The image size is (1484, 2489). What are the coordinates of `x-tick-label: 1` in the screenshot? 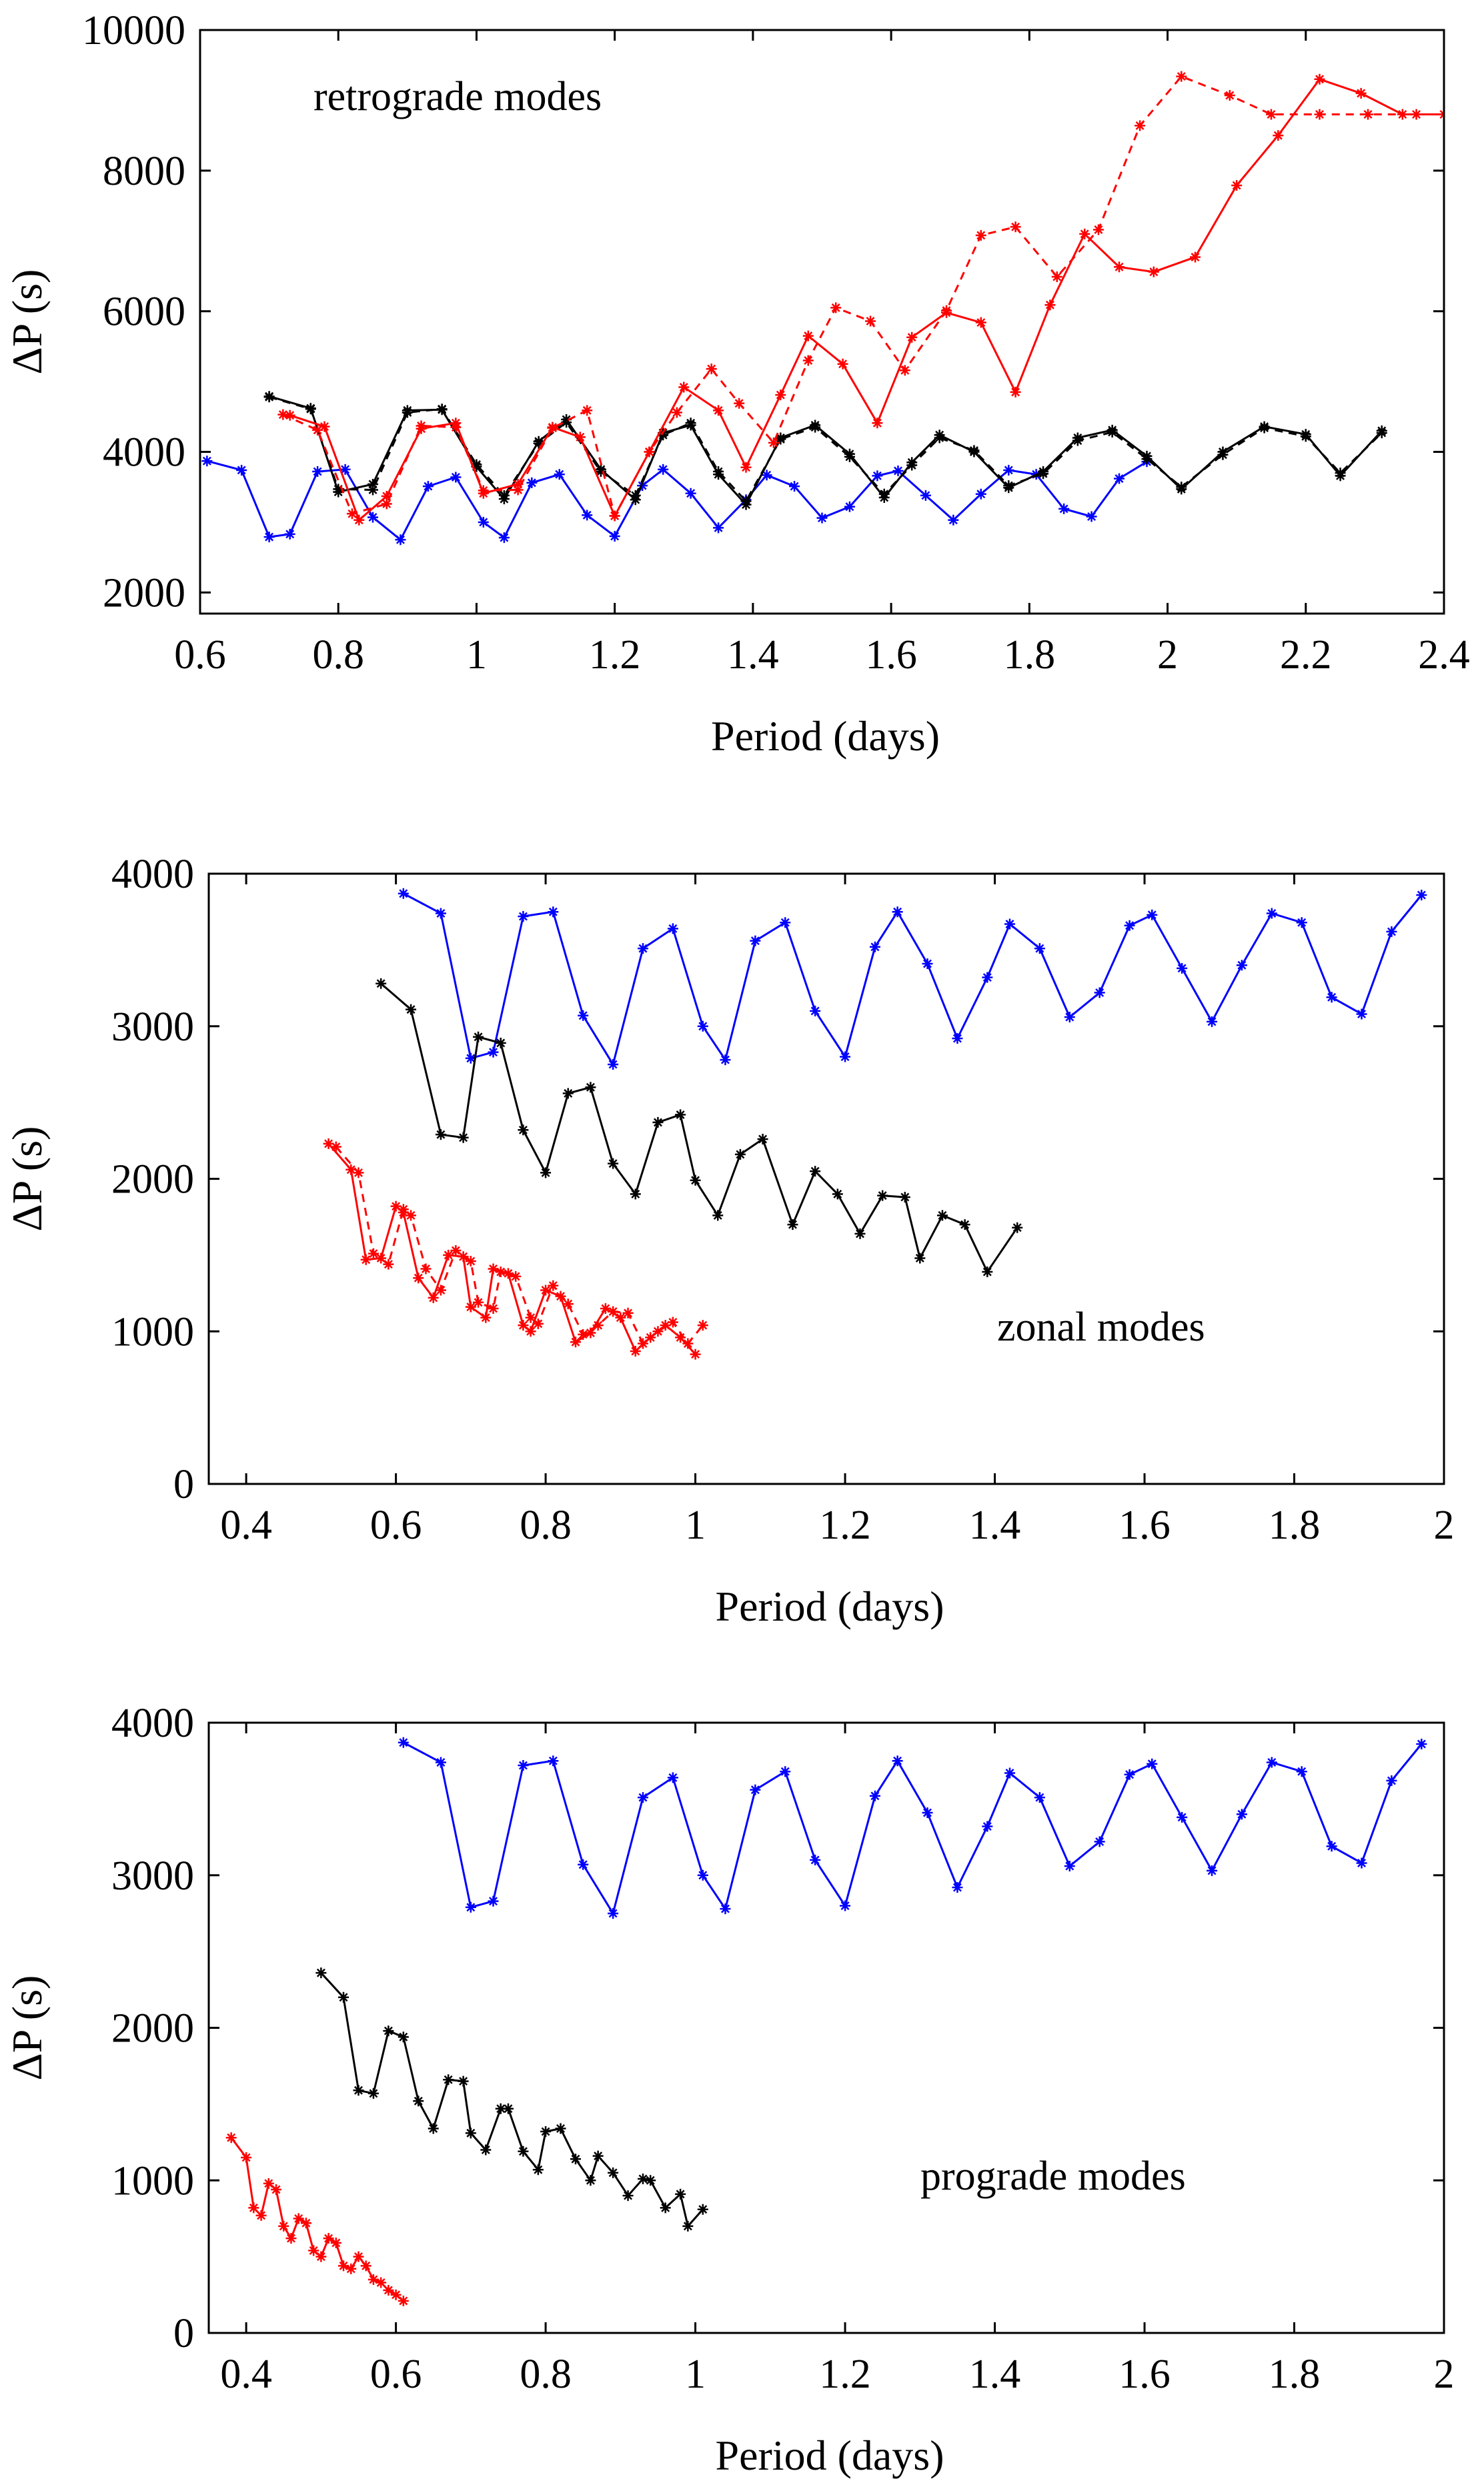 It's located at (695, 1525).